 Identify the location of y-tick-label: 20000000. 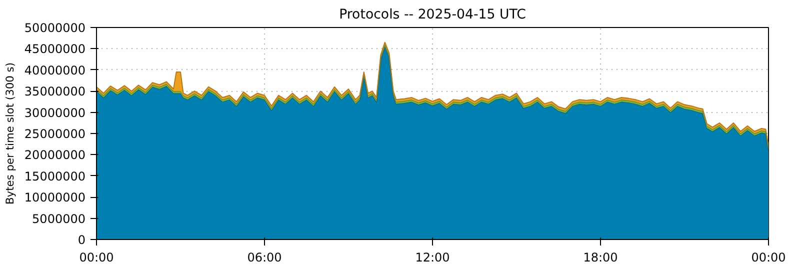
(55, 155).